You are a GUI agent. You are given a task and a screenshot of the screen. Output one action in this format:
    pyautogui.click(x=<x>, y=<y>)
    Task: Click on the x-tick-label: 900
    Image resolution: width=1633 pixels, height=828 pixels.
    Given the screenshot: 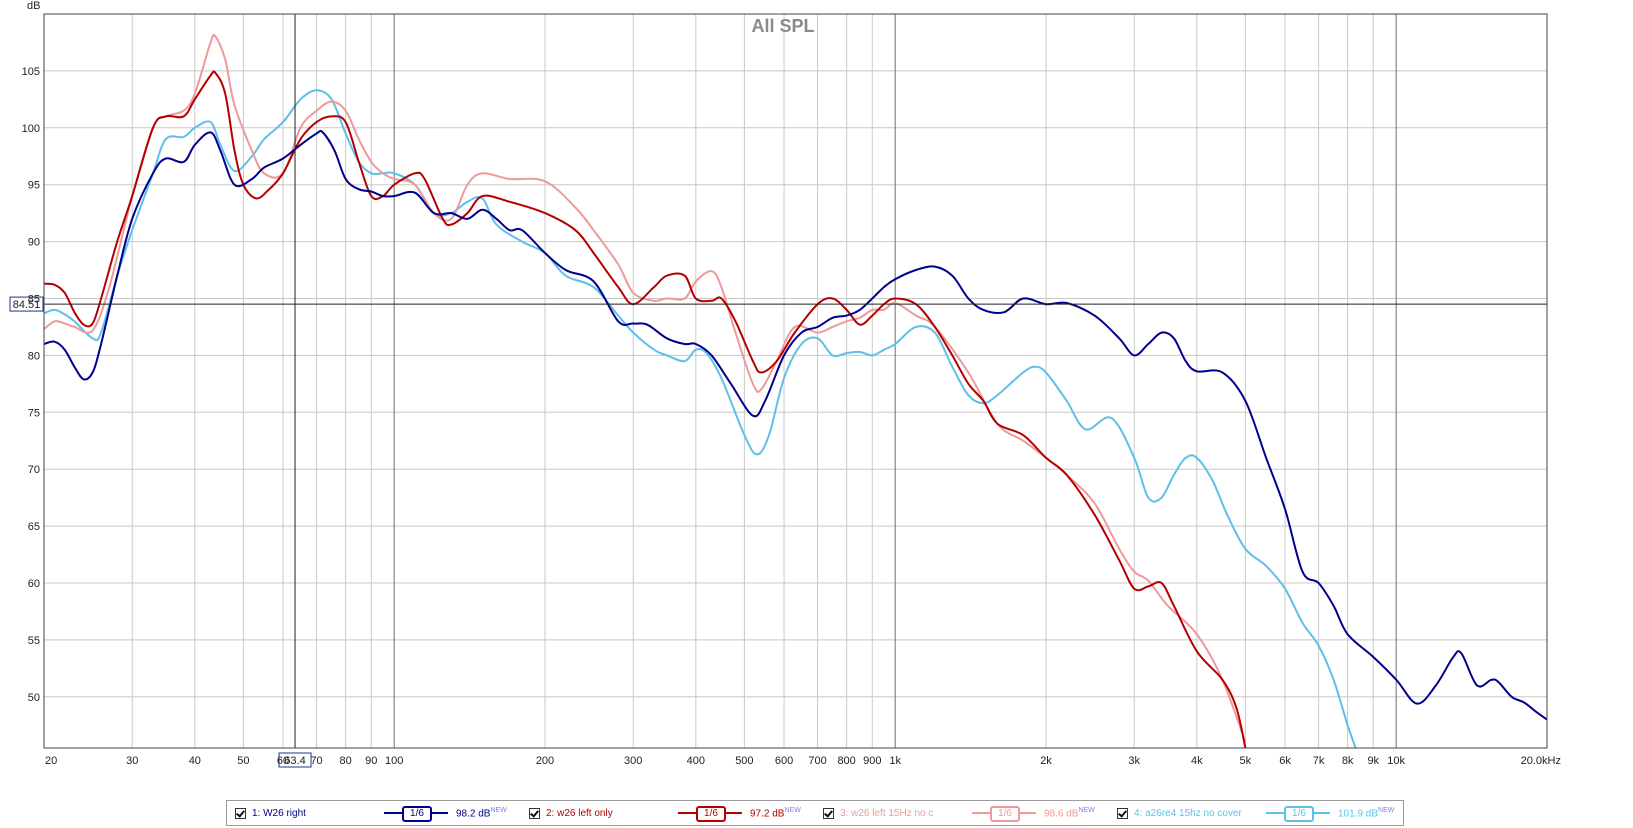 What is the action you would take?
    pyautogui.click(x=872, y=761)
    